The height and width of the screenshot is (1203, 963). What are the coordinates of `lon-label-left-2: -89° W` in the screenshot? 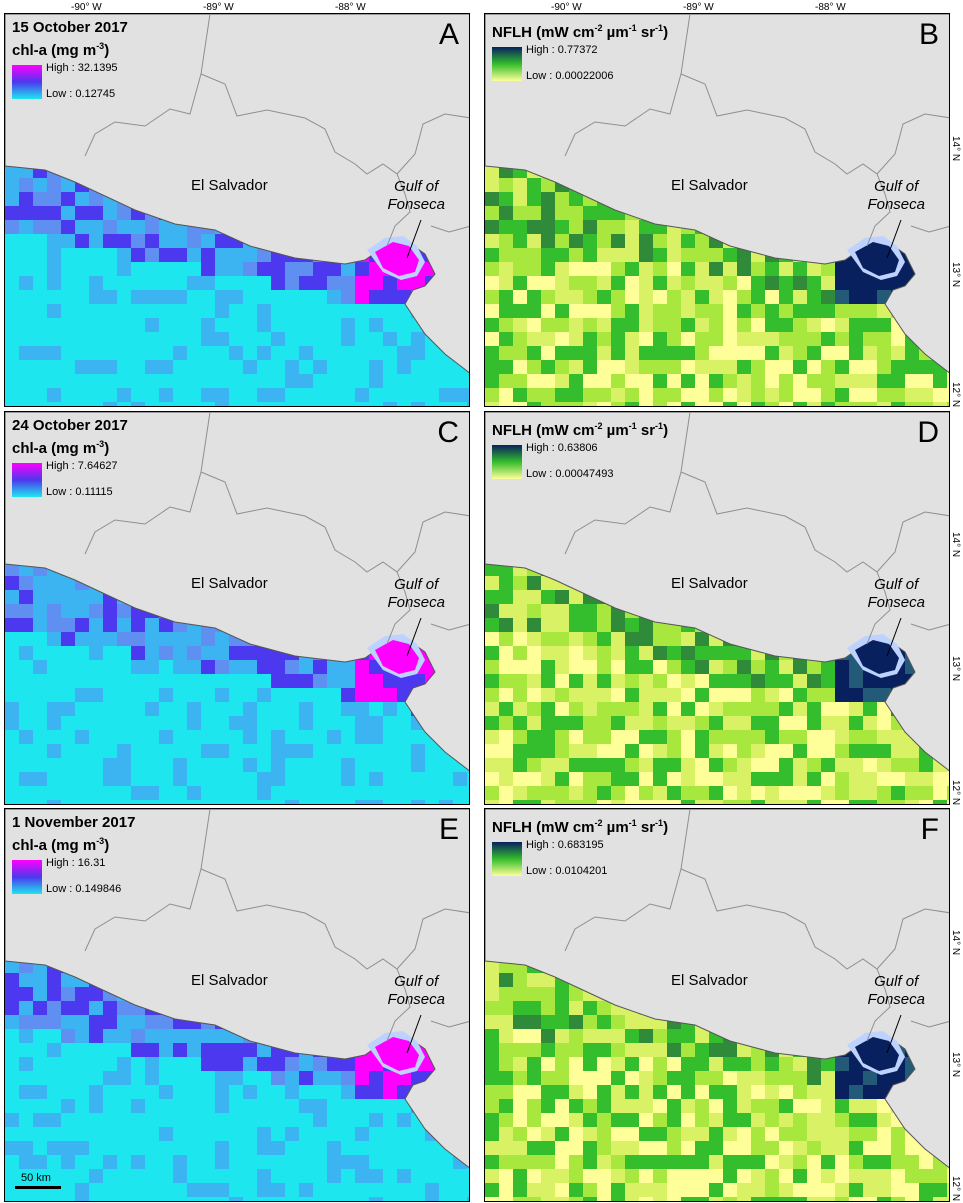 It's located at (218, 7).